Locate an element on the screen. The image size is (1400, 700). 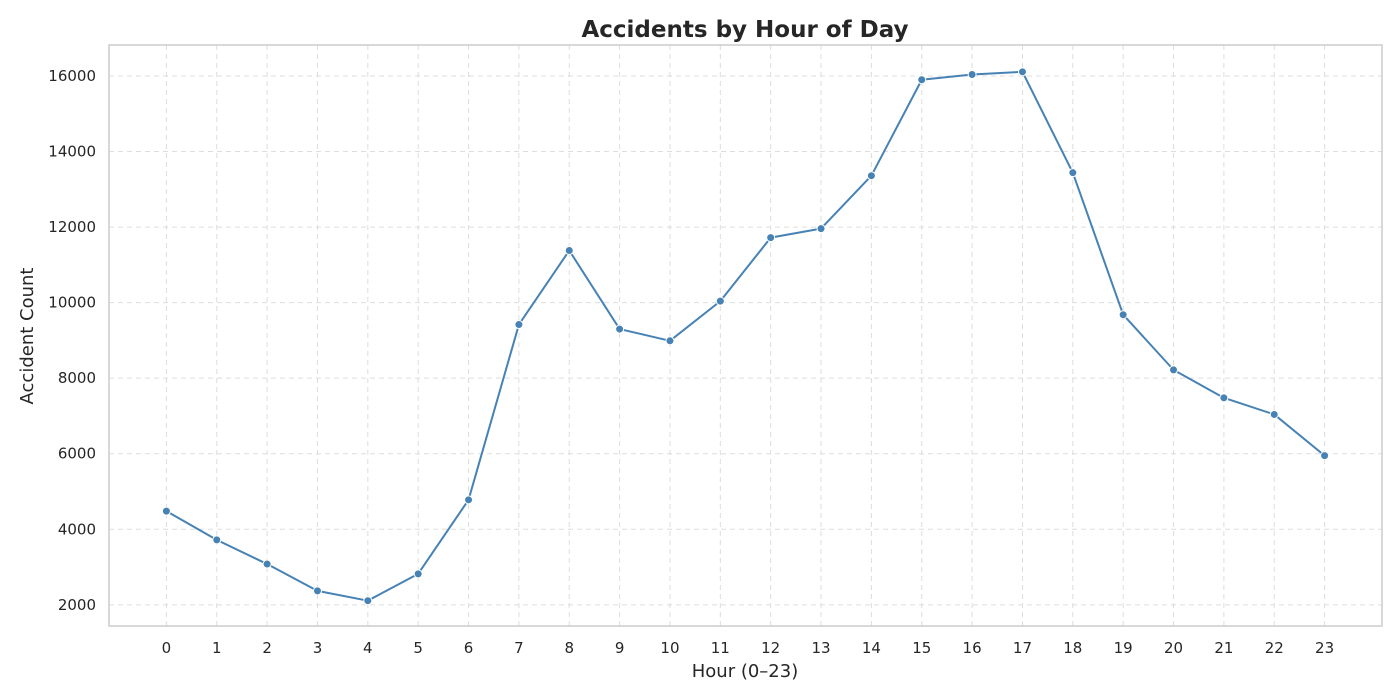
x-tick-label: 20 is located at coordinates (1173, 648).